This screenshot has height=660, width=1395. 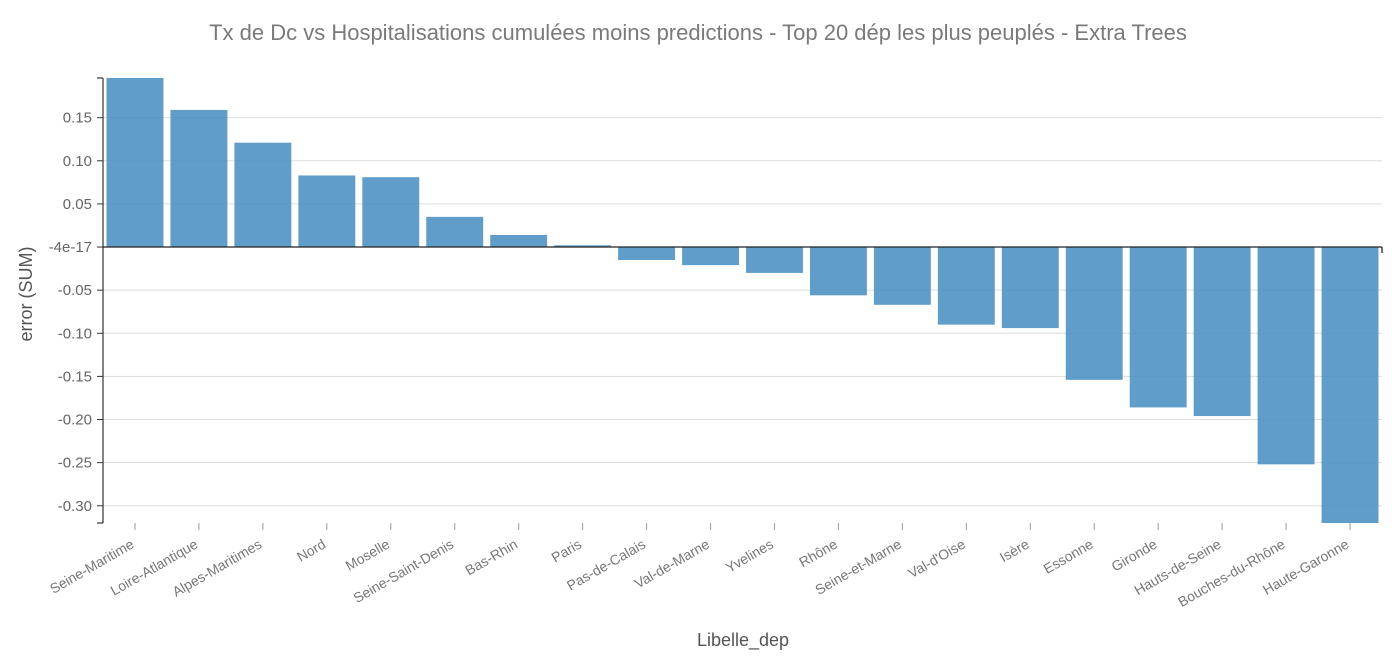 I want to click on y-tick-label: -0.30, so click(x=75, y=506).